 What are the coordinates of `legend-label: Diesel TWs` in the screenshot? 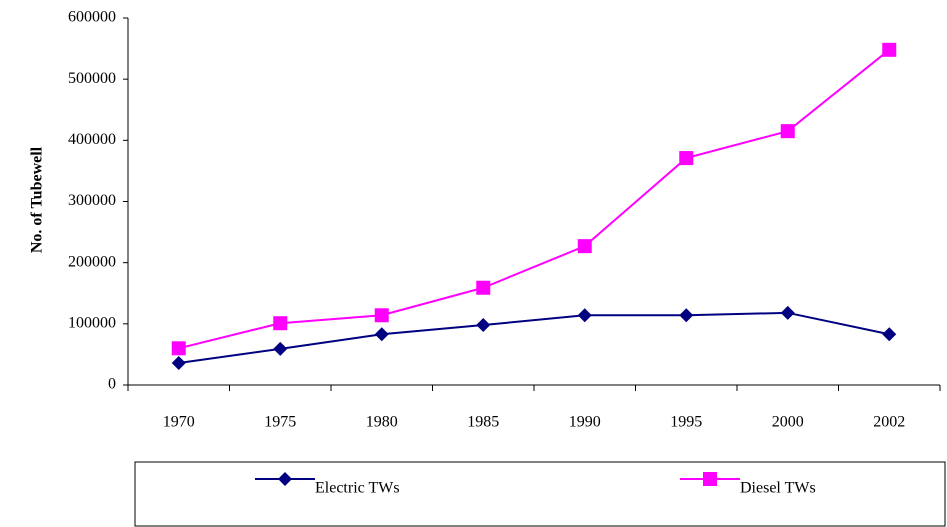 It's located at (778, 488).